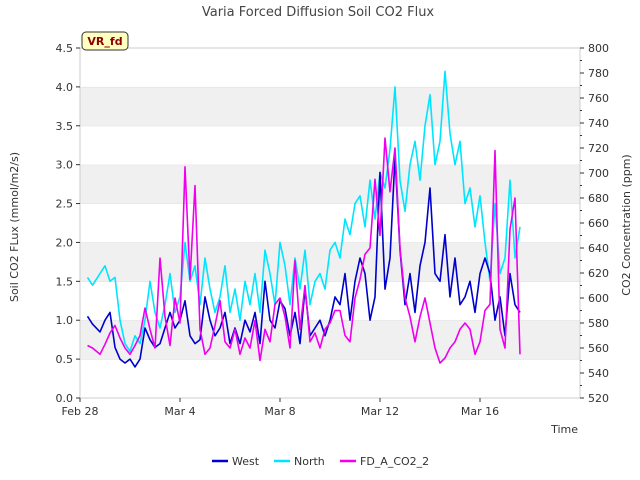  I want to click on x-axis: Feb 28 Mar 4 Mar 8 Mar 12 Mar 16, so click(280, 408).